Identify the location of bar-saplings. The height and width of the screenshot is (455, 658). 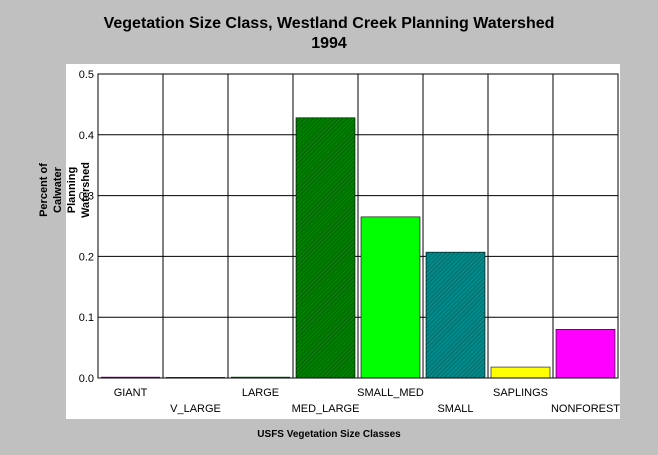
(520, 372).